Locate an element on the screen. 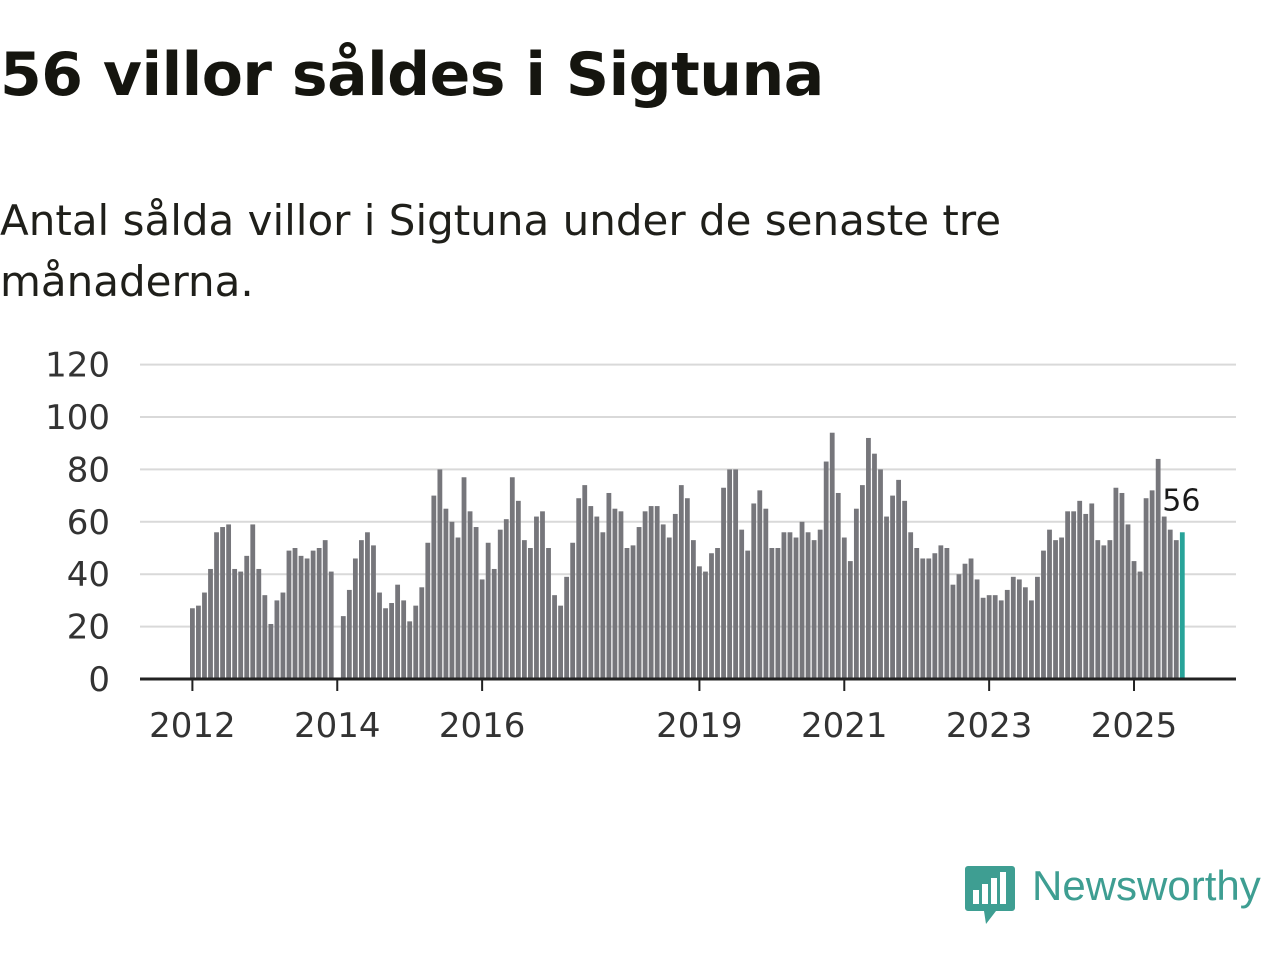  y-tick-label: 80 is located at coordinates (88, 470).